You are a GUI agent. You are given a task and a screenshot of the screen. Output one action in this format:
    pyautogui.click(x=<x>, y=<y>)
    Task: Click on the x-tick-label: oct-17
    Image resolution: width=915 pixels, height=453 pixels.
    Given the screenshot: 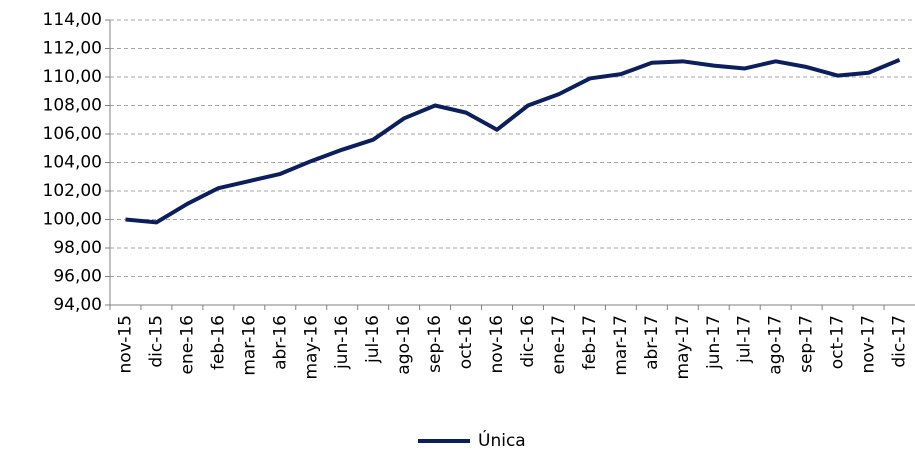 What is the action you would take?
    pyautogui.click(x=838, y=342)
    